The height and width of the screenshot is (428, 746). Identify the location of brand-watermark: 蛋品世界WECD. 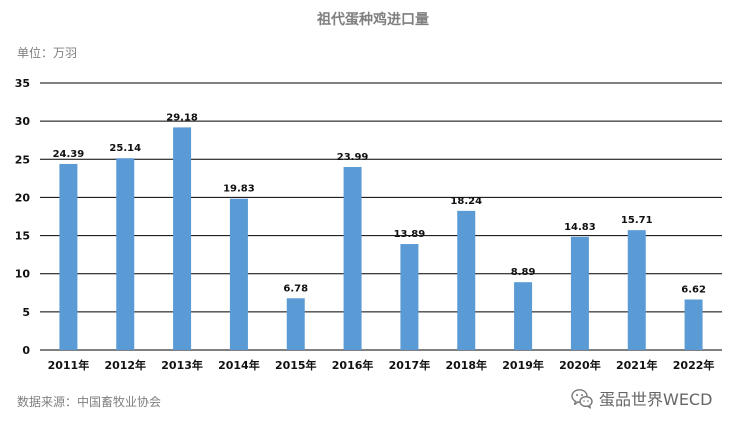
(641, 398).